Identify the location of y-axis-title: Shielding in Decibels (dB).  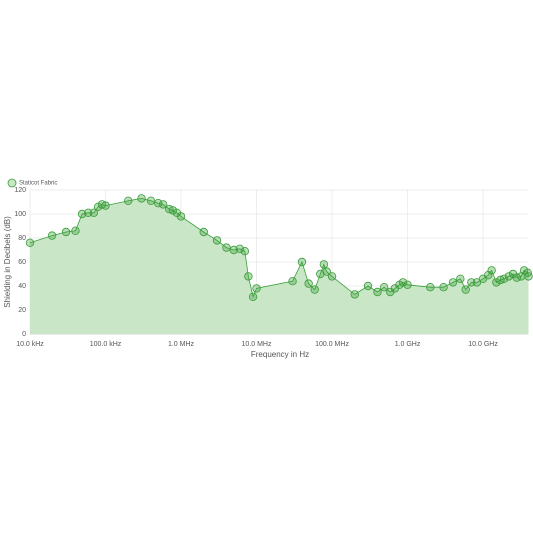
(7, 262).